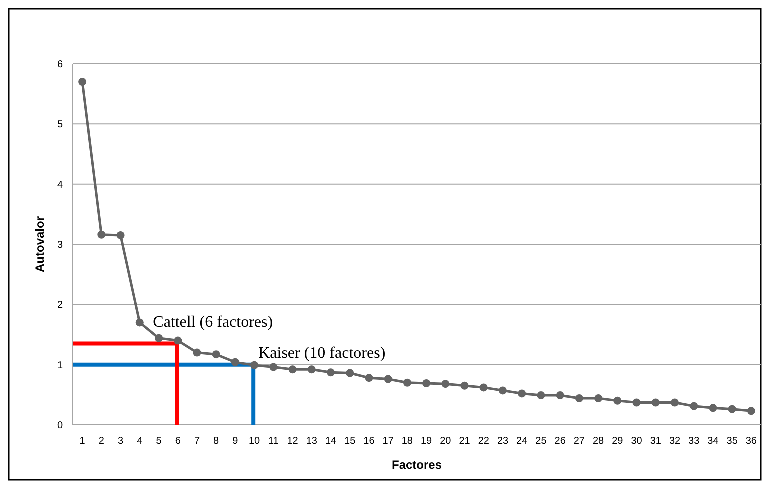 Image resolution: width=770 pixels, height=489 pixels. What do you see at coordinates (159, 441) in the screenshot?
I see `x-tick-label: 5` at bounding box center [159, 441].